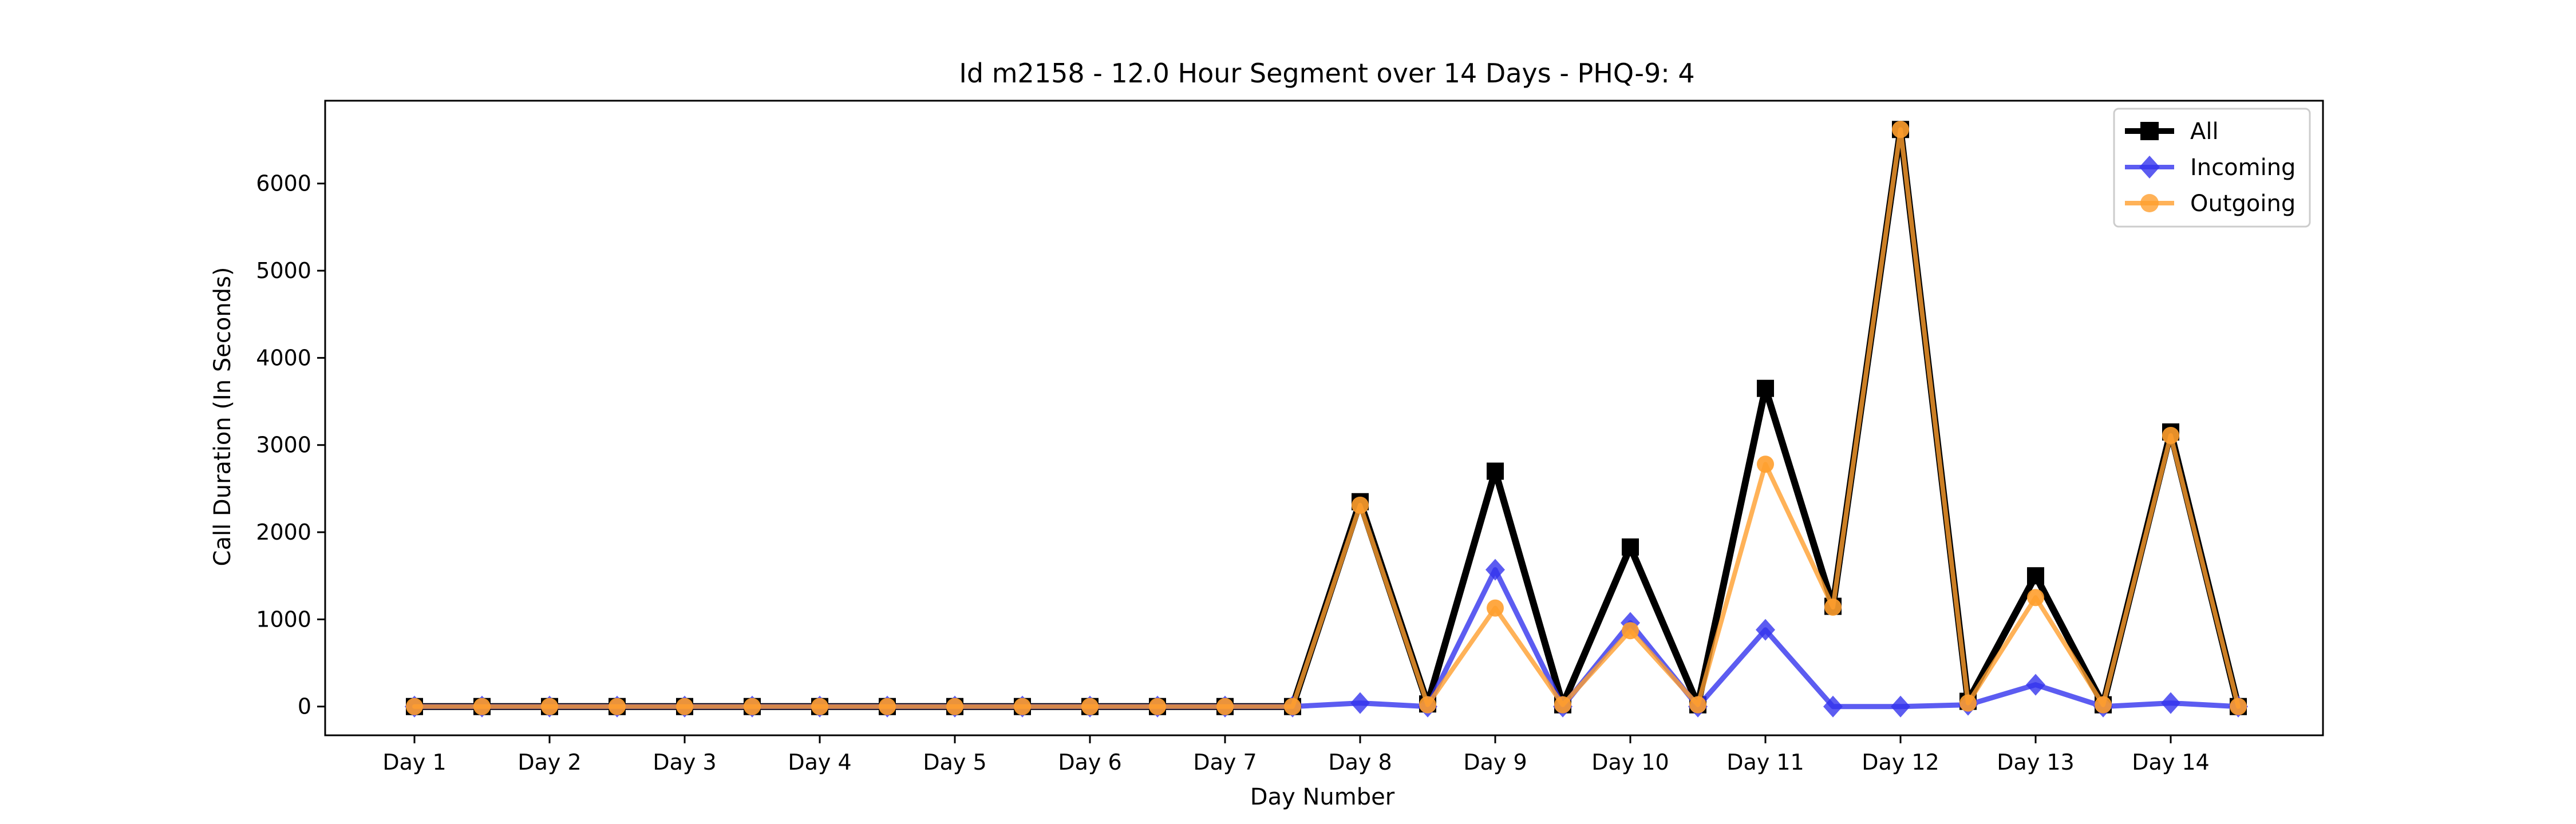  I want to click on x-tick-label: Day 10, so click(1630, 762).